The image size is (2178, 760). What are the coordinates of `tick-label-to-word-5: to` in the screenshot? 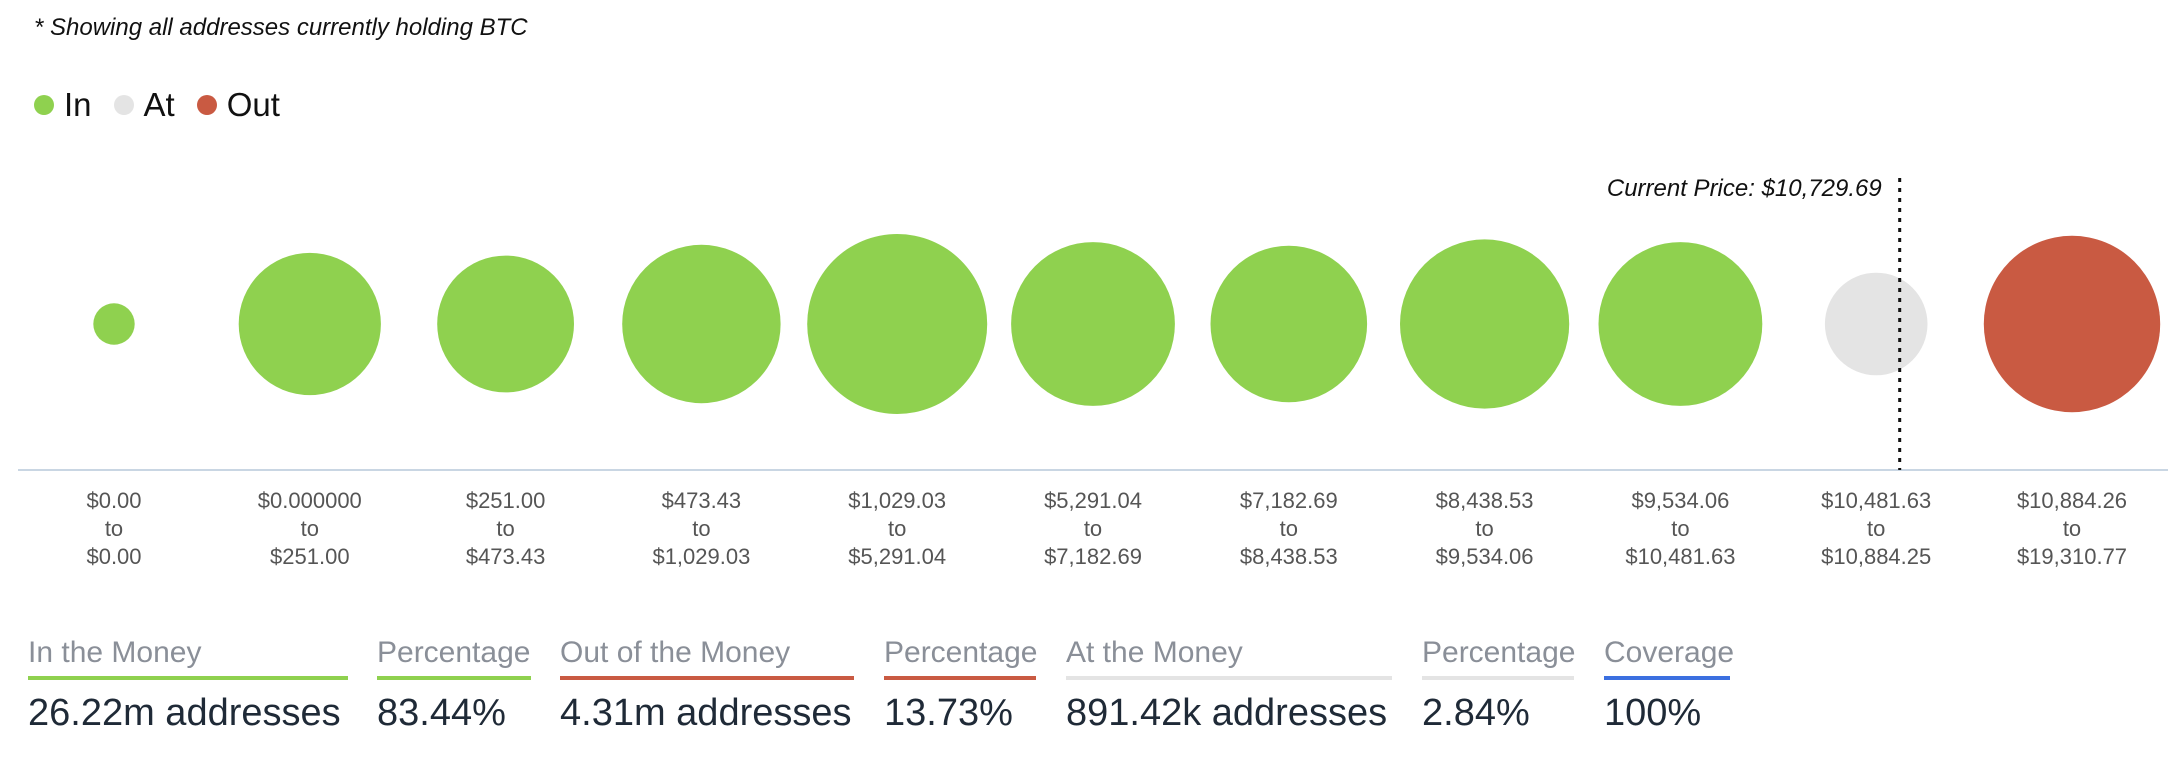 It's located at (1093, 528).